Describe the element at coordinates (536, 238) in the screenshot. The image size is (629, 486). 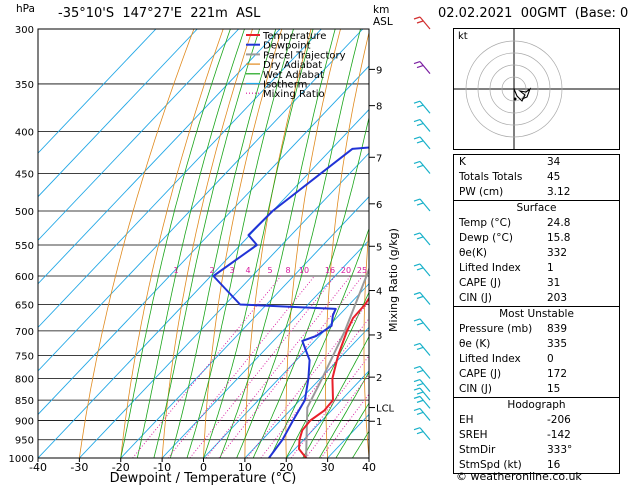
I see `surface-row: Dewp (°C) 15.8` at that location.